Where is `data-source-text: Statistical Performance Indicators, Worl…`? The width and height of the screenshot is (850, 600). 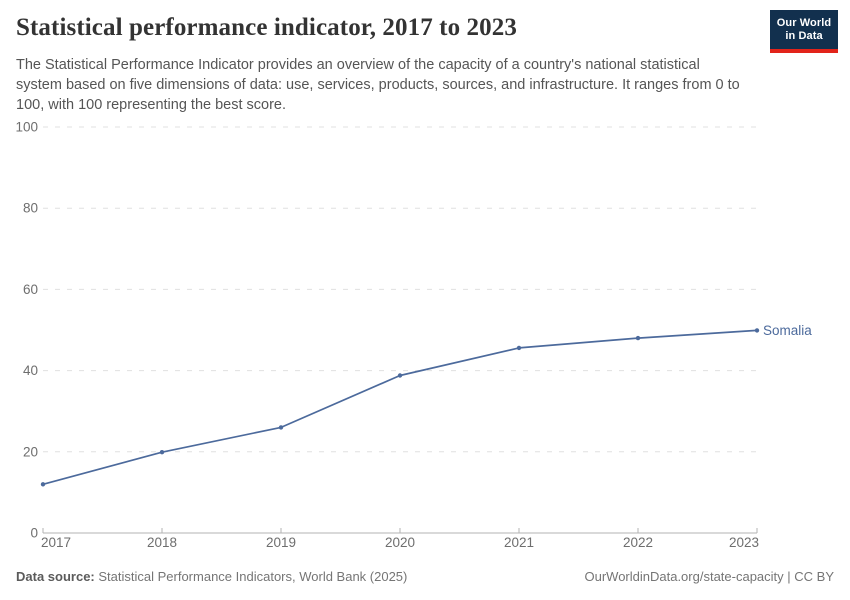 data-source-text: Statistical Performance Indicators, Worl… is located at coordinates (251, 576).